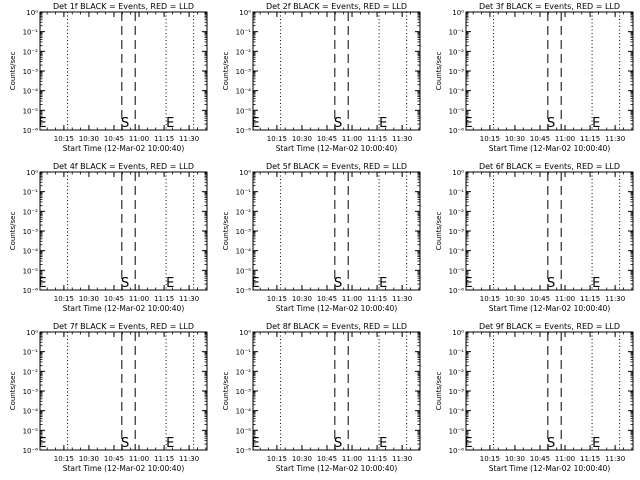 This screenshot has width=640, height=480. Describe the element at coordinates (123, 326) in the screenshot. I see `panel-title: Det 7f BLACK = Events, RED = LLD` at that location.